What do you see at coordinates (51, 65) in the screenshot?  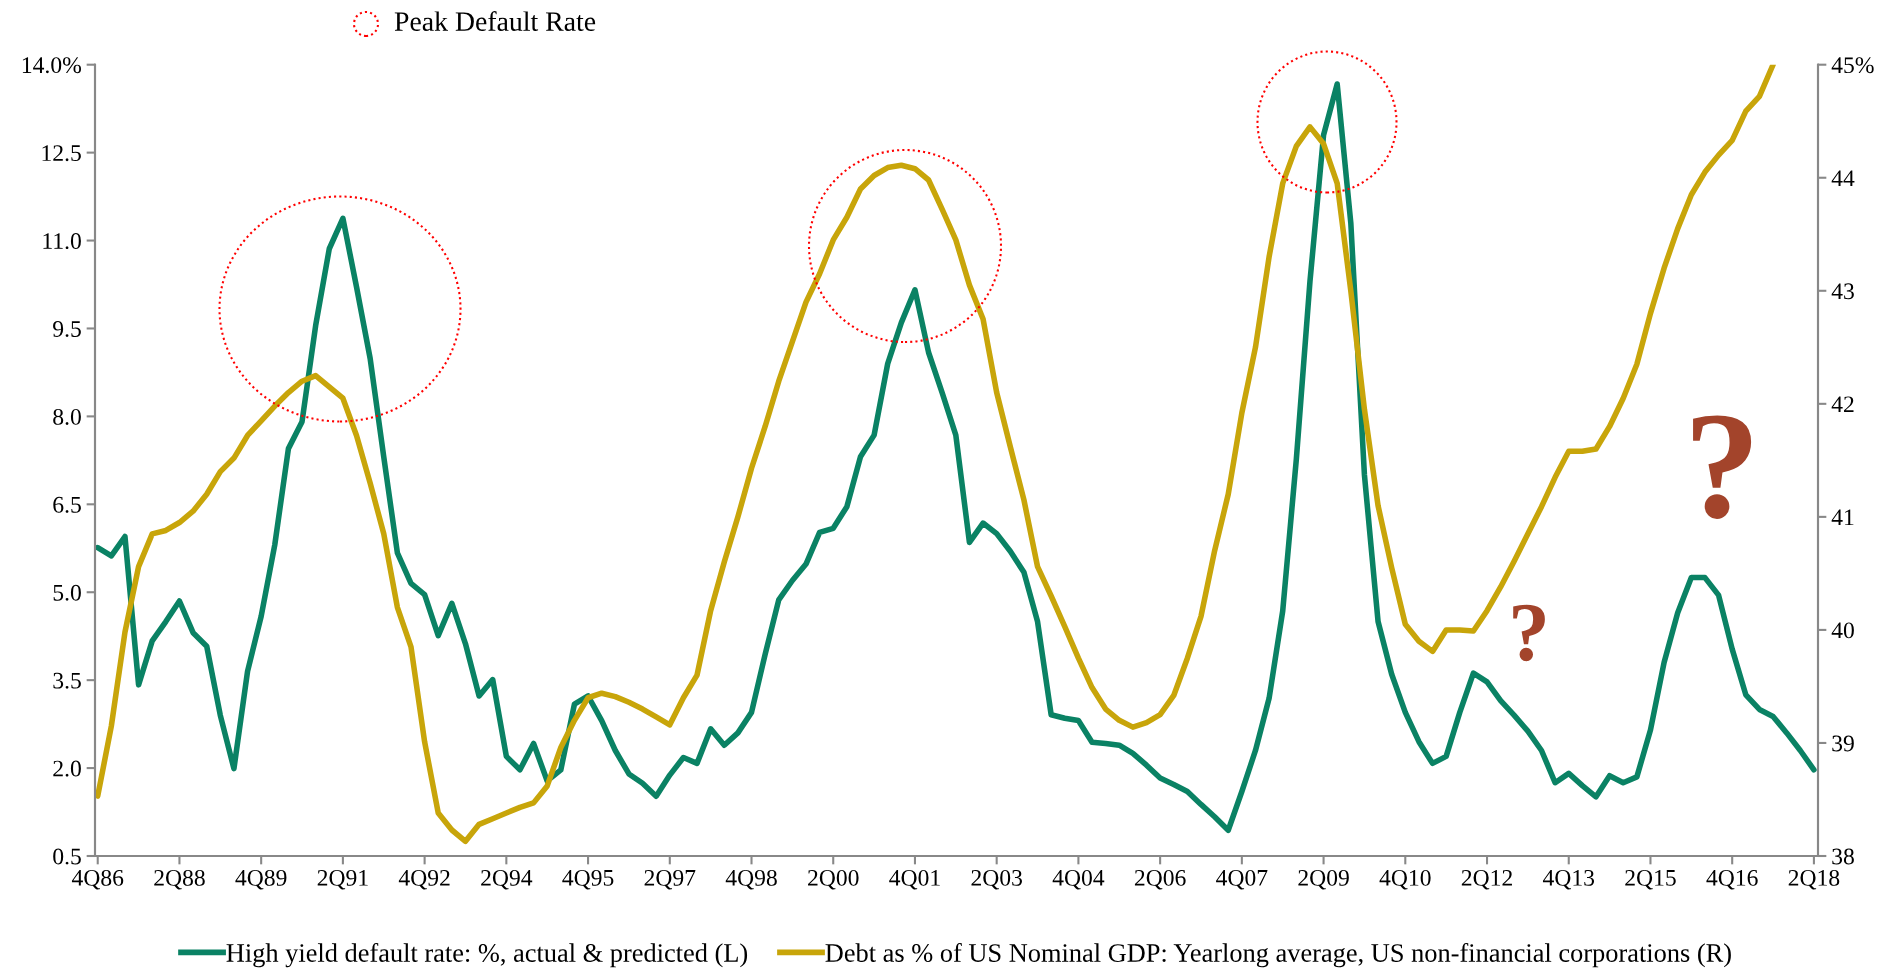 I see `y-tick-label: 14.0%` at bounding box center [51, 65].